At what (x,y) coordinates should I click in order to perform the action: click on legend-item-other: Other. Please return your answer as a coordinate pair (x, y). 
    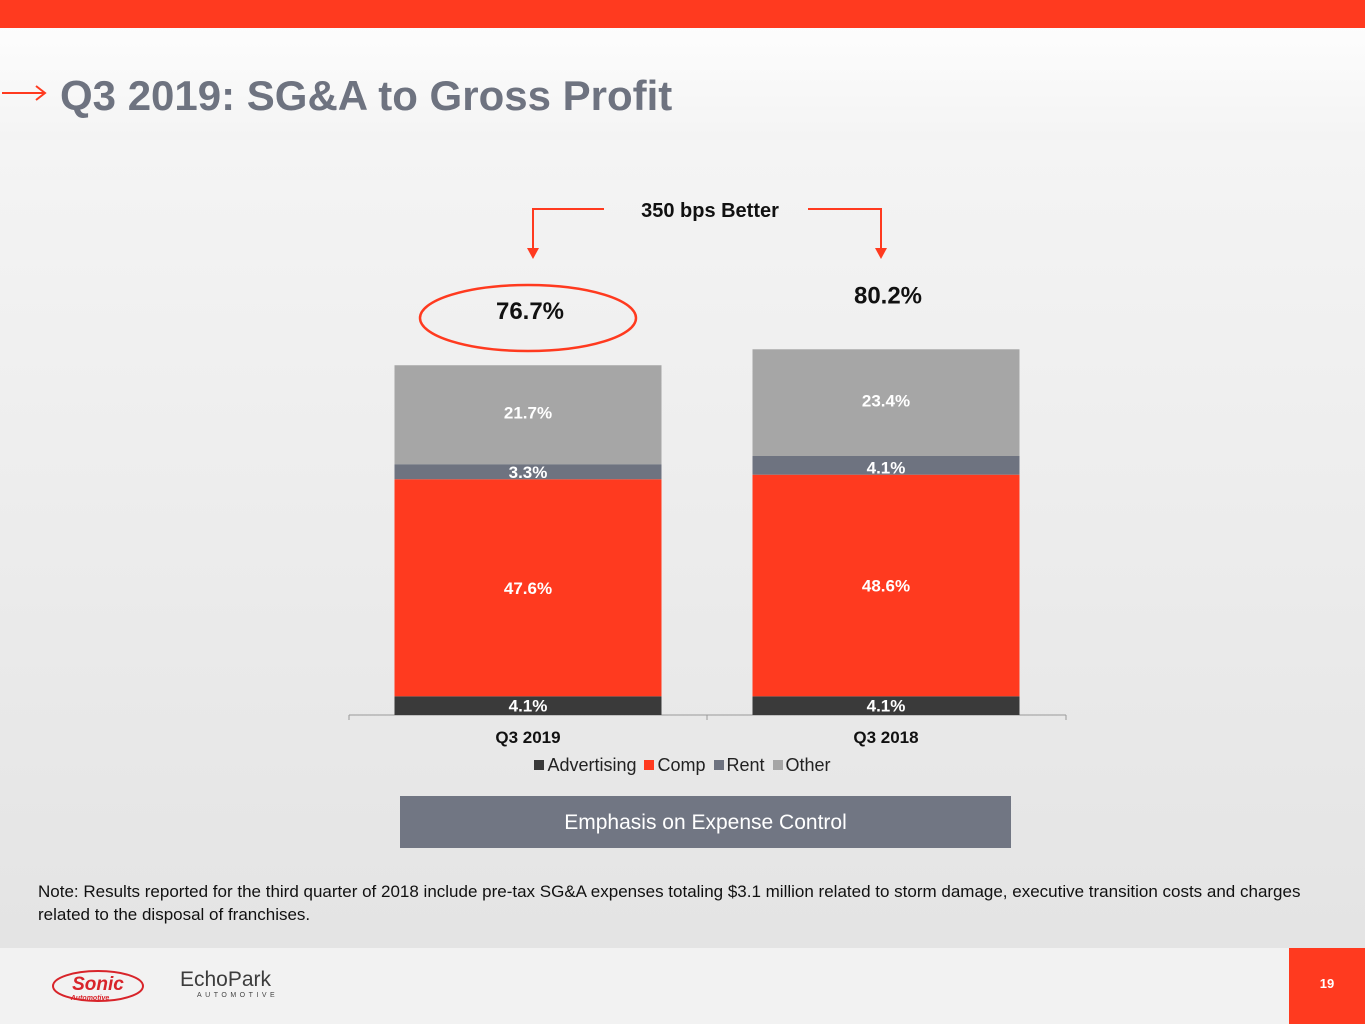
    Looking at the image, I should click on (801, 765).